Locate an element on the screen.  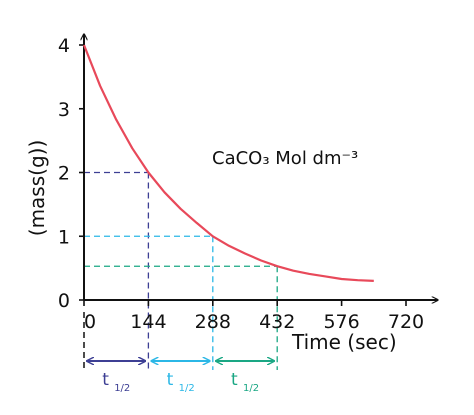
x-tick-label-144: 144 is located at coordinates (148, 322).